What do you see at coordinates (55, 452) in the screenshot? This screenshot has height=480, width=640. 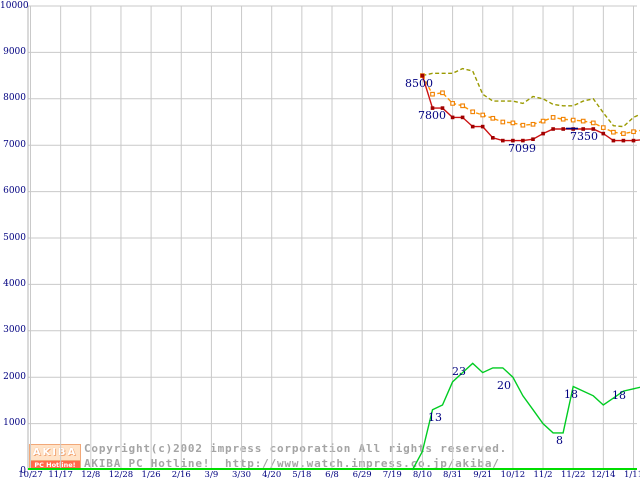 I see `akiba-logo-text: AKIBA` at bounding box center [55, 452].